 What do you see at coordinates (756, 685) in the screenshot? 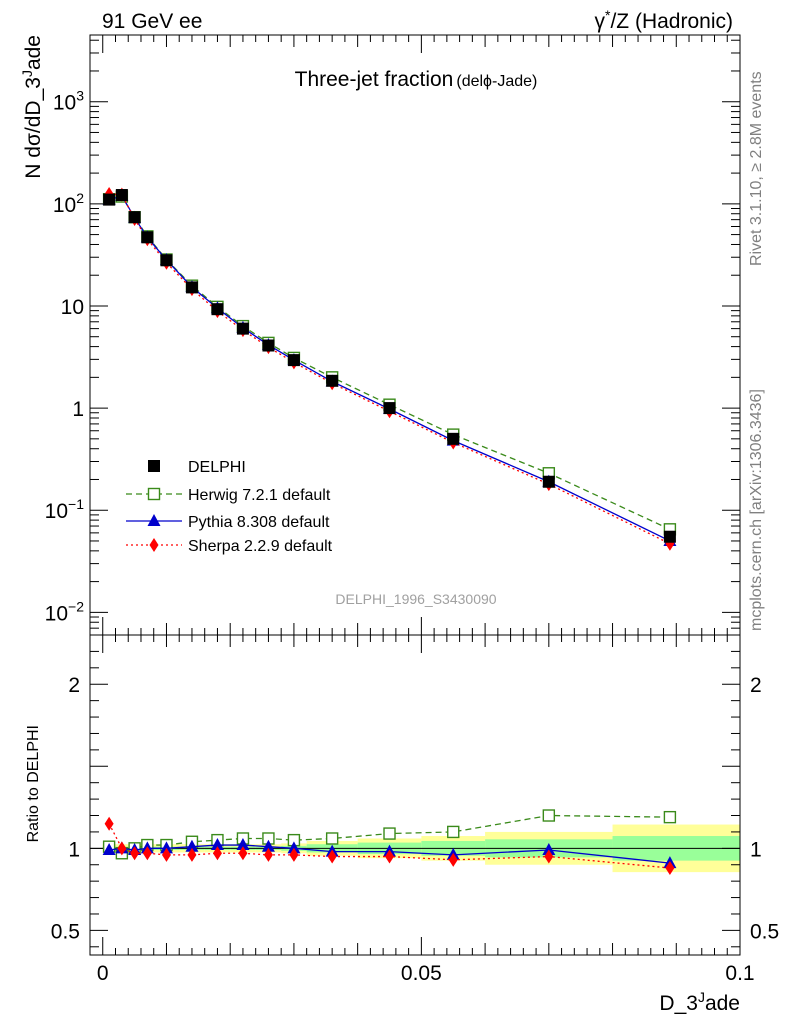
I see `ratio-y-tick-label-right: 2` at bounding box center [756, 685].